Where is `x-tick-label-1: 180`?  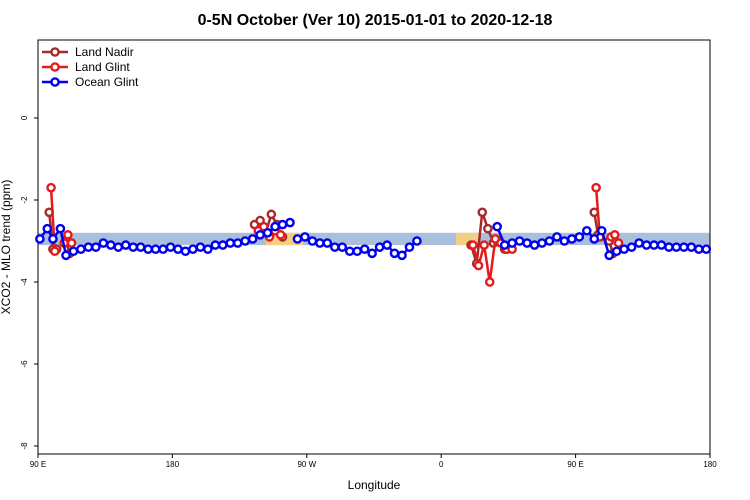 x-tick-label-1: 180 is located at coordinates (173, 464).